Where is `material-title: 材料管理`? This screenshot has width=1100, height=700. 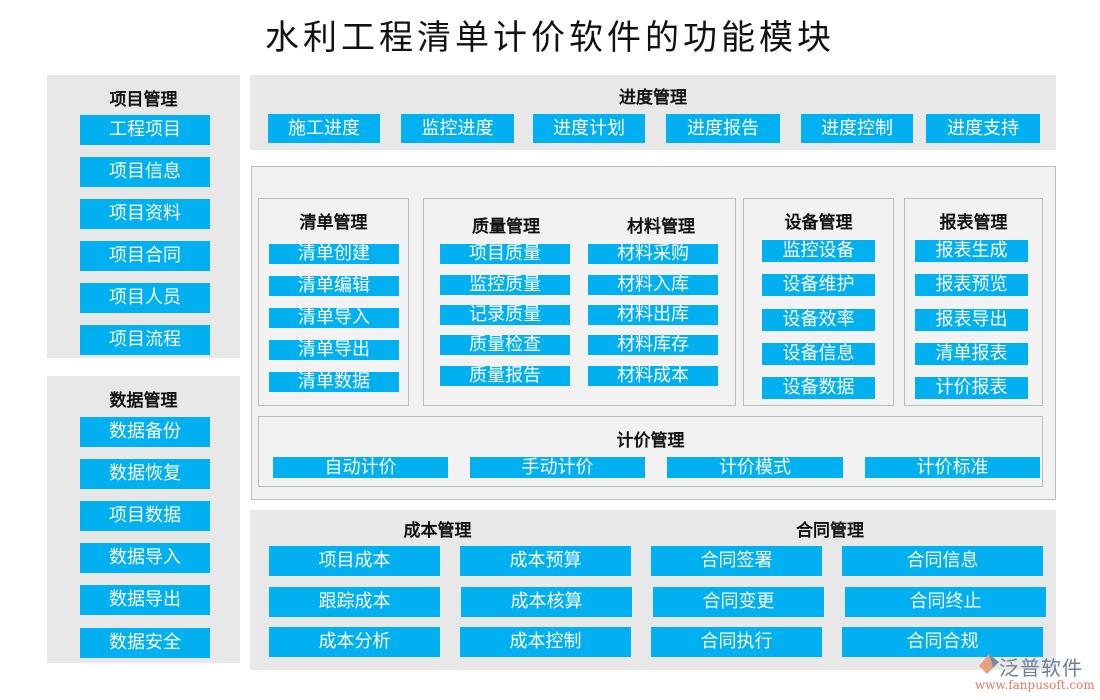 material-title: 材料管理 is located at coordinates (661, 227).